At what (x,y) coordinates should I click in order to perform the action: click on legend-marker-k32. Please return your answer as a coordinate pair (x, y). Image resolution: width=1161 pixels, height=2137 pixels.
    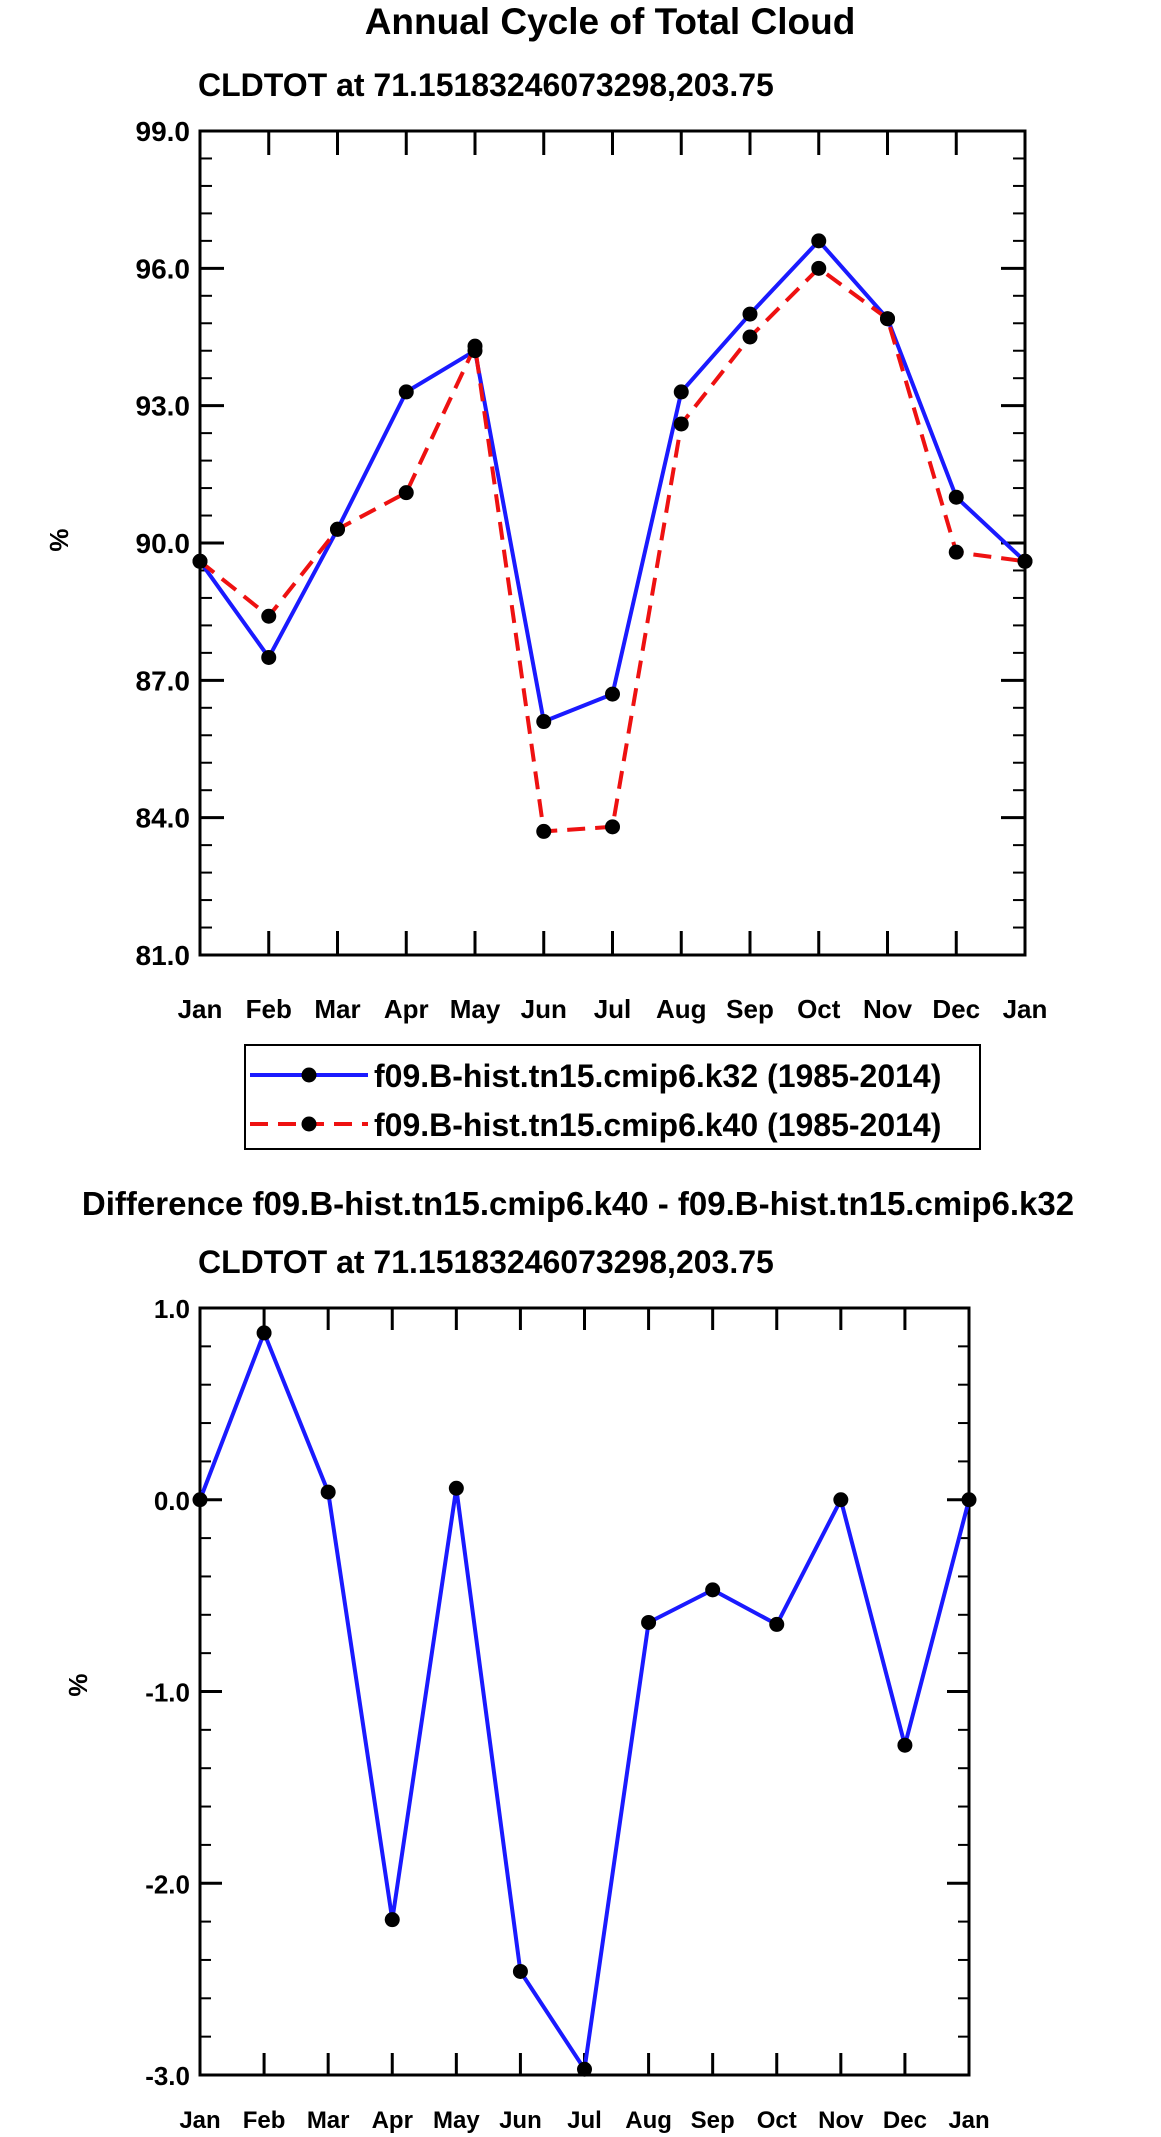
    Looking at the image, I should click on (309, 1075).